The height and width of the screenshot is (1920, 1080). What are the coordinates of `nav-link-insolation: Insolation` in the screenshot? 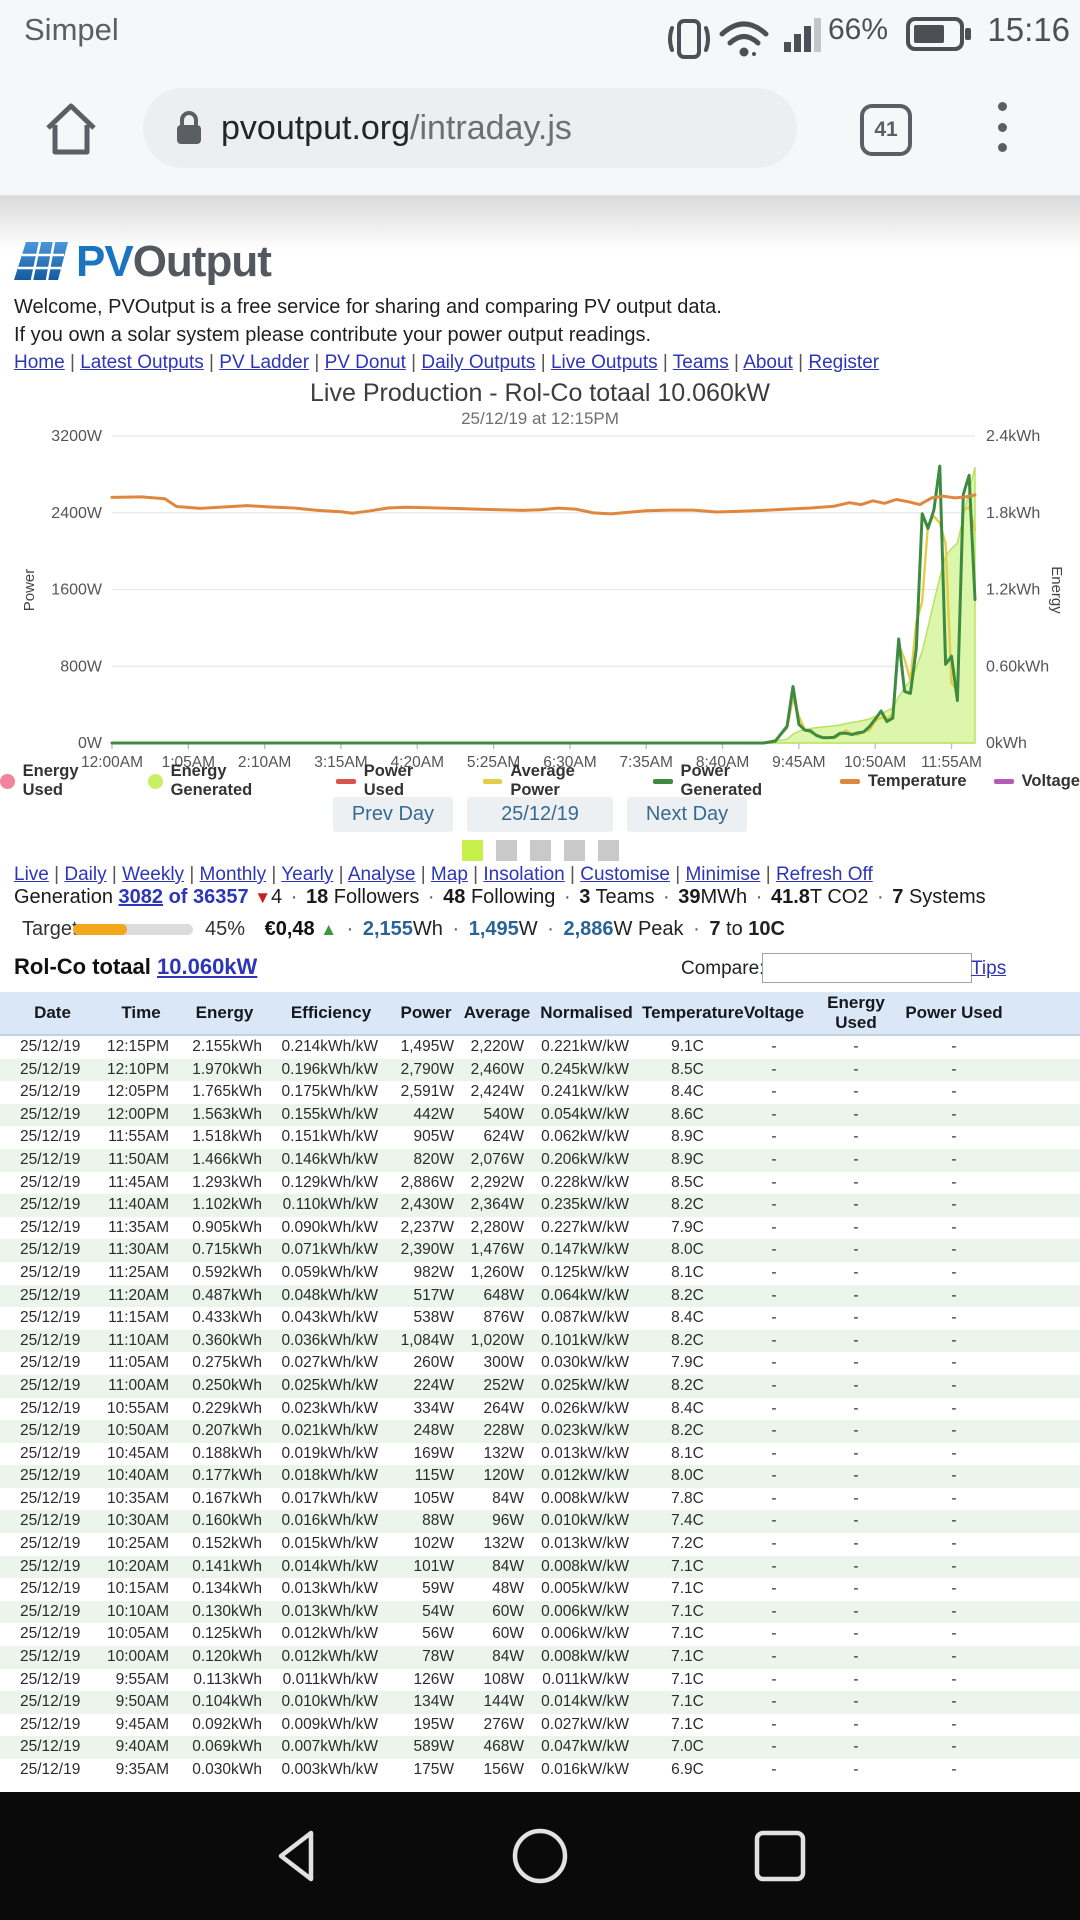 It's located at (524, 874).